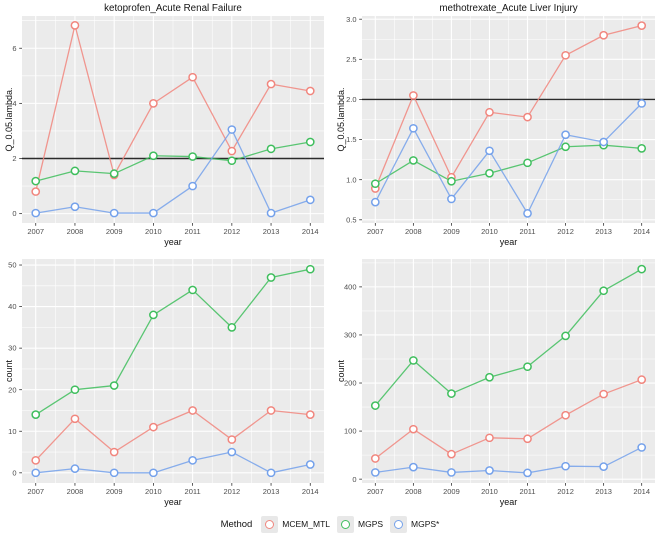  I want to click on y-tick-label: 2.0, so click(351, 99).